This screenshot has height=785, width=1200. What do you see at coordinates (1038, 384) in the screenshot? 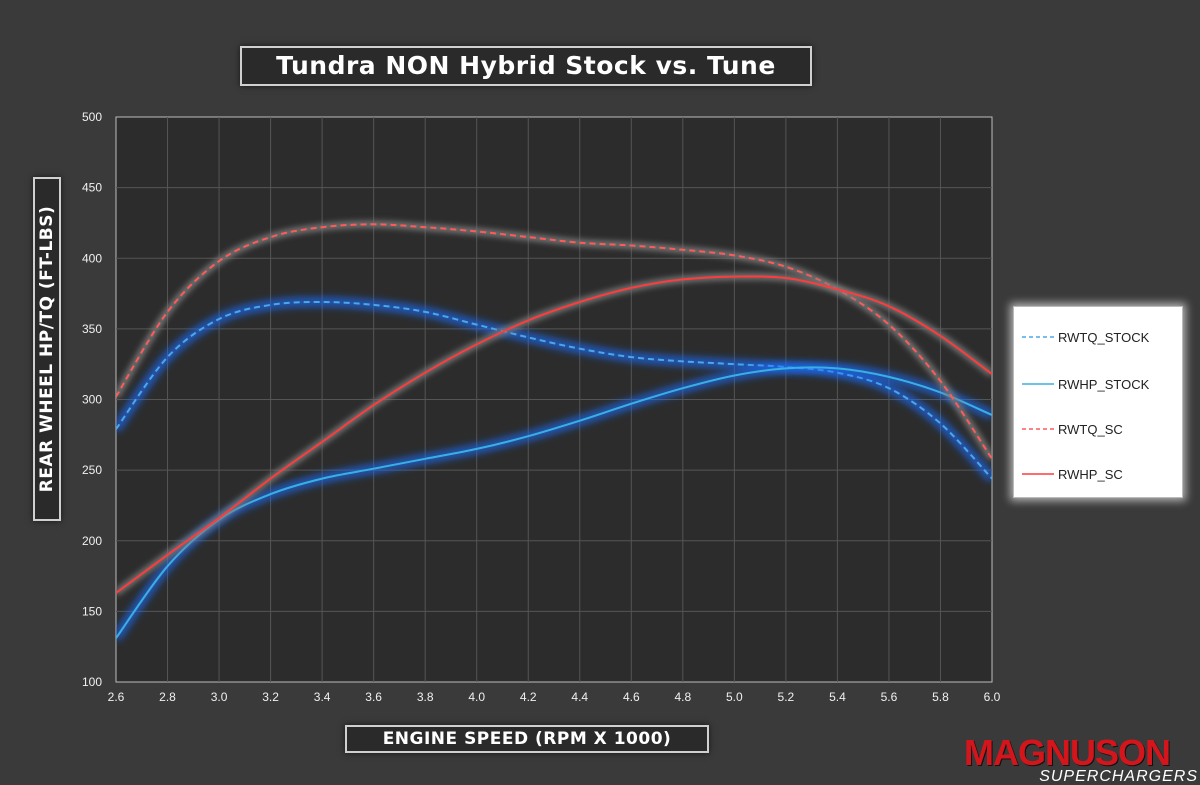
I see `legend-swatch-rwhp-stock` at bounding box center [1038, 384].